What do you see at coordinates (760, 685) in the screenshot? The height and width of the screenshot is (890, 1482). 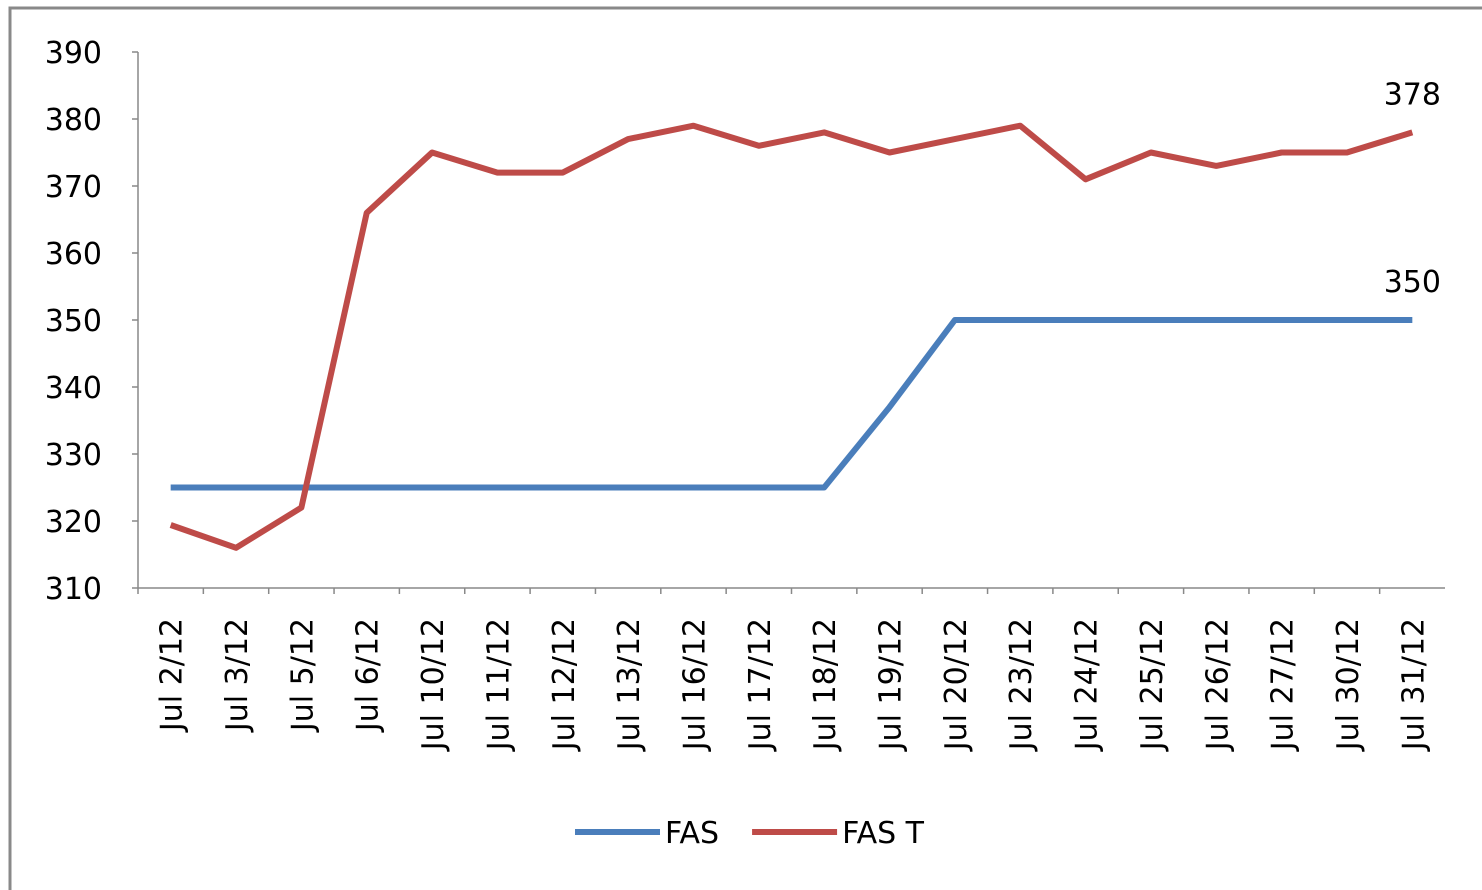 I see `x-tick-label: Jul 17/12` at bounding box center [760, 685].